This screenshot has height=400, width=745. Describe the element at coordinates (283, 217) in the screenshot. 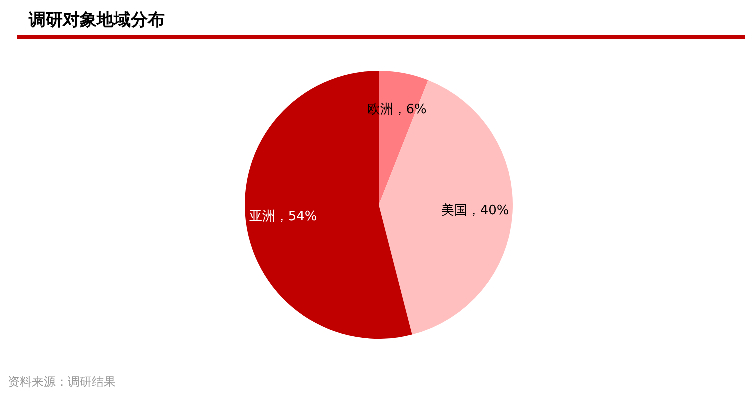

I see `slice-label: 亚洲，54%` at that location.